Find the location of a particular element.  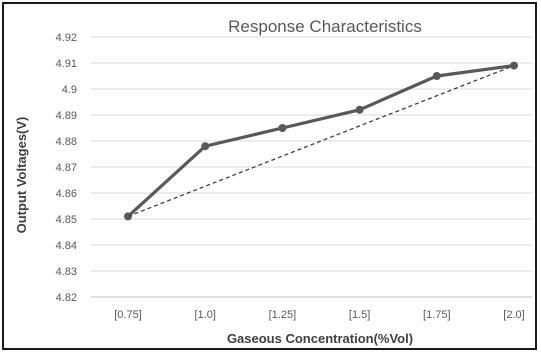

y-tick-label: 4.92 is located at coordinates (66, 38).